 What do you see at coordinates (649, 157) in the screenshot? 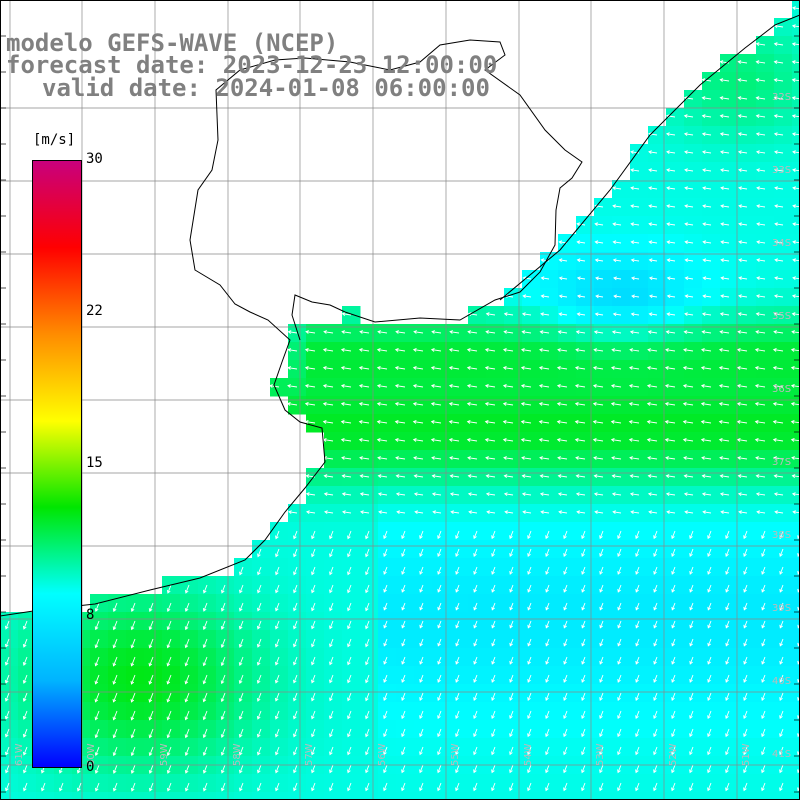
I see `coast-line` at bounding box center [649, 157].